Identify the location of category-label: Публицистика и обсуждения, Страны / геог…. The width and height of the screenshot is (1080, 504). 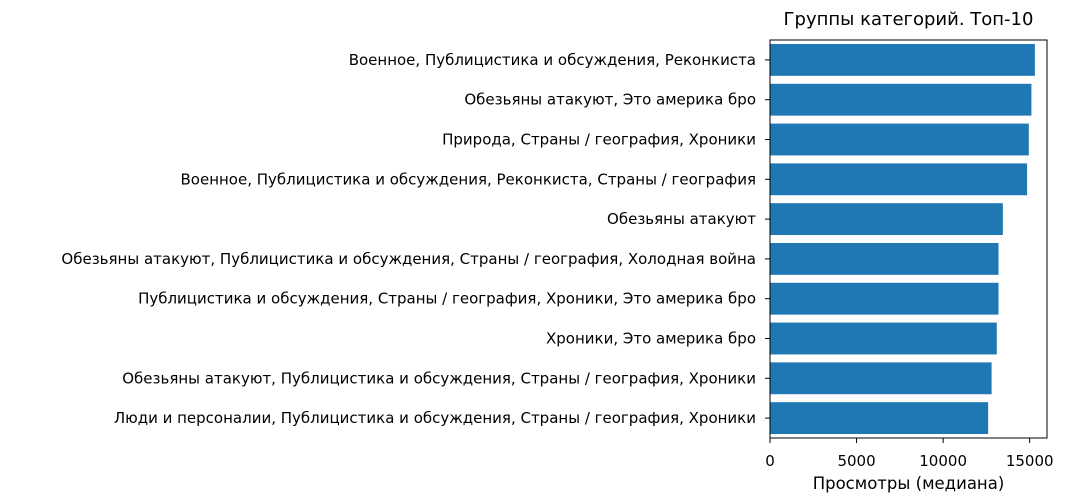
(447, 299).